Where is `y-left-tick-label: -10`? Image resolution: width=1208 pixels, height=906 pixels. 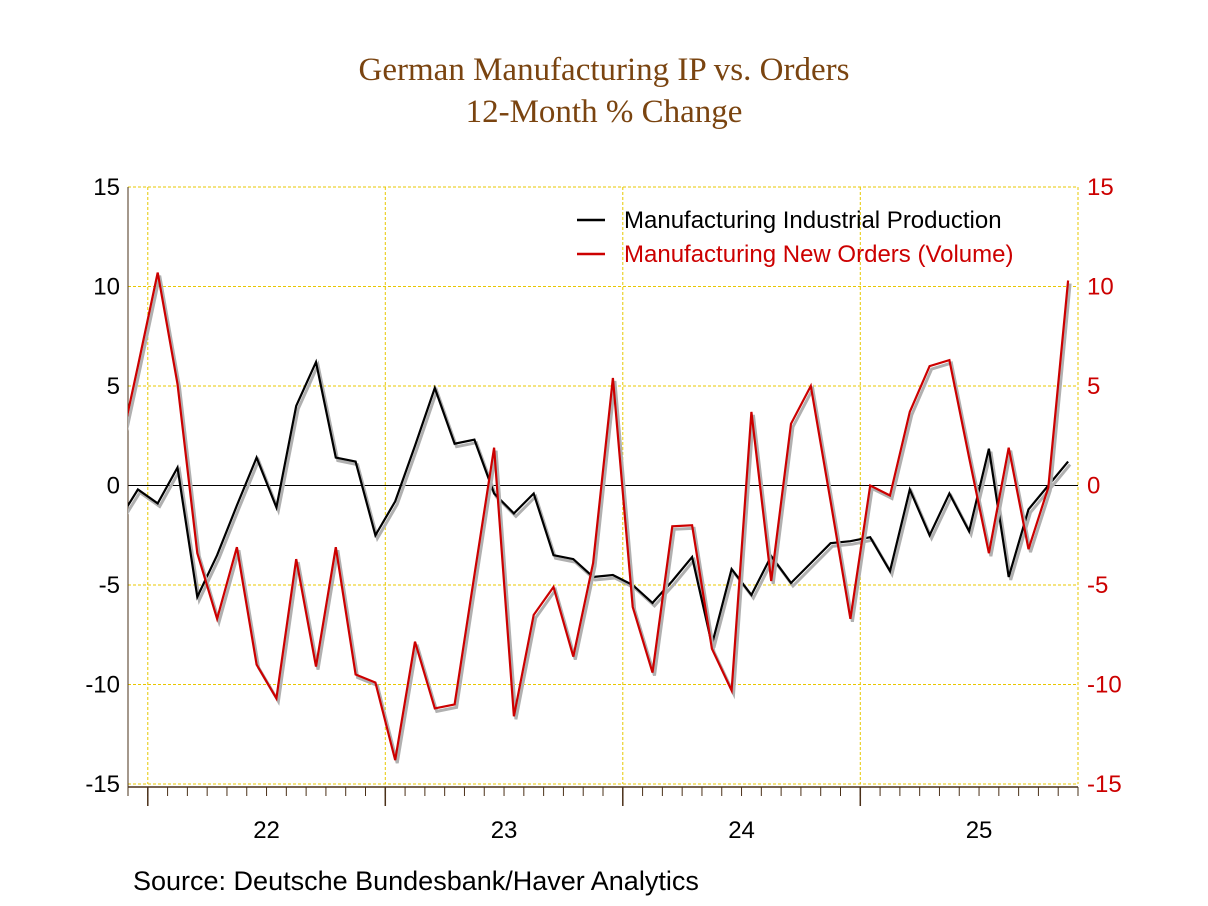 y-left-tick-label: -10 is located at coordinates (102, 685).